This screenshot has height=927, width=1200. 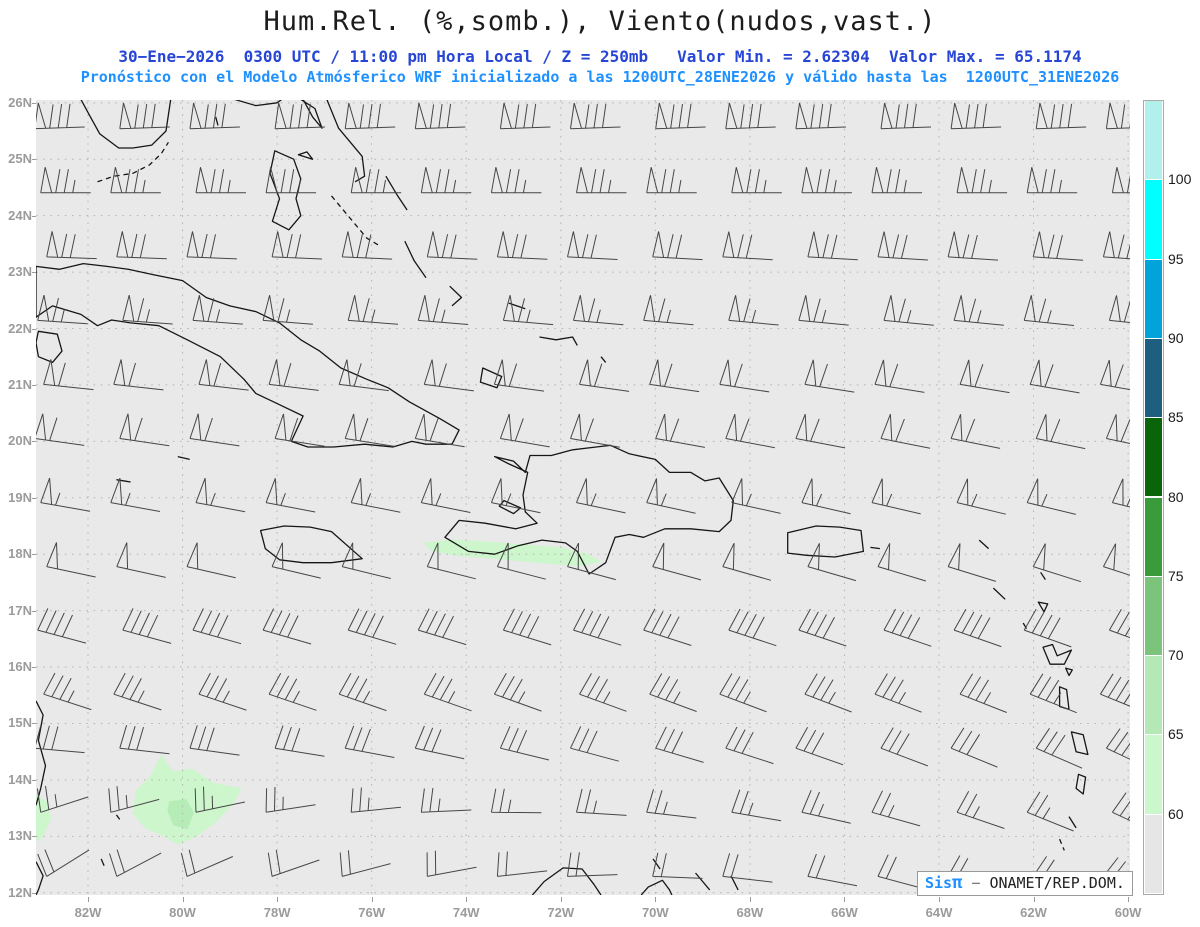 I want to click on coast-caicos, so click(x=558, y=341).